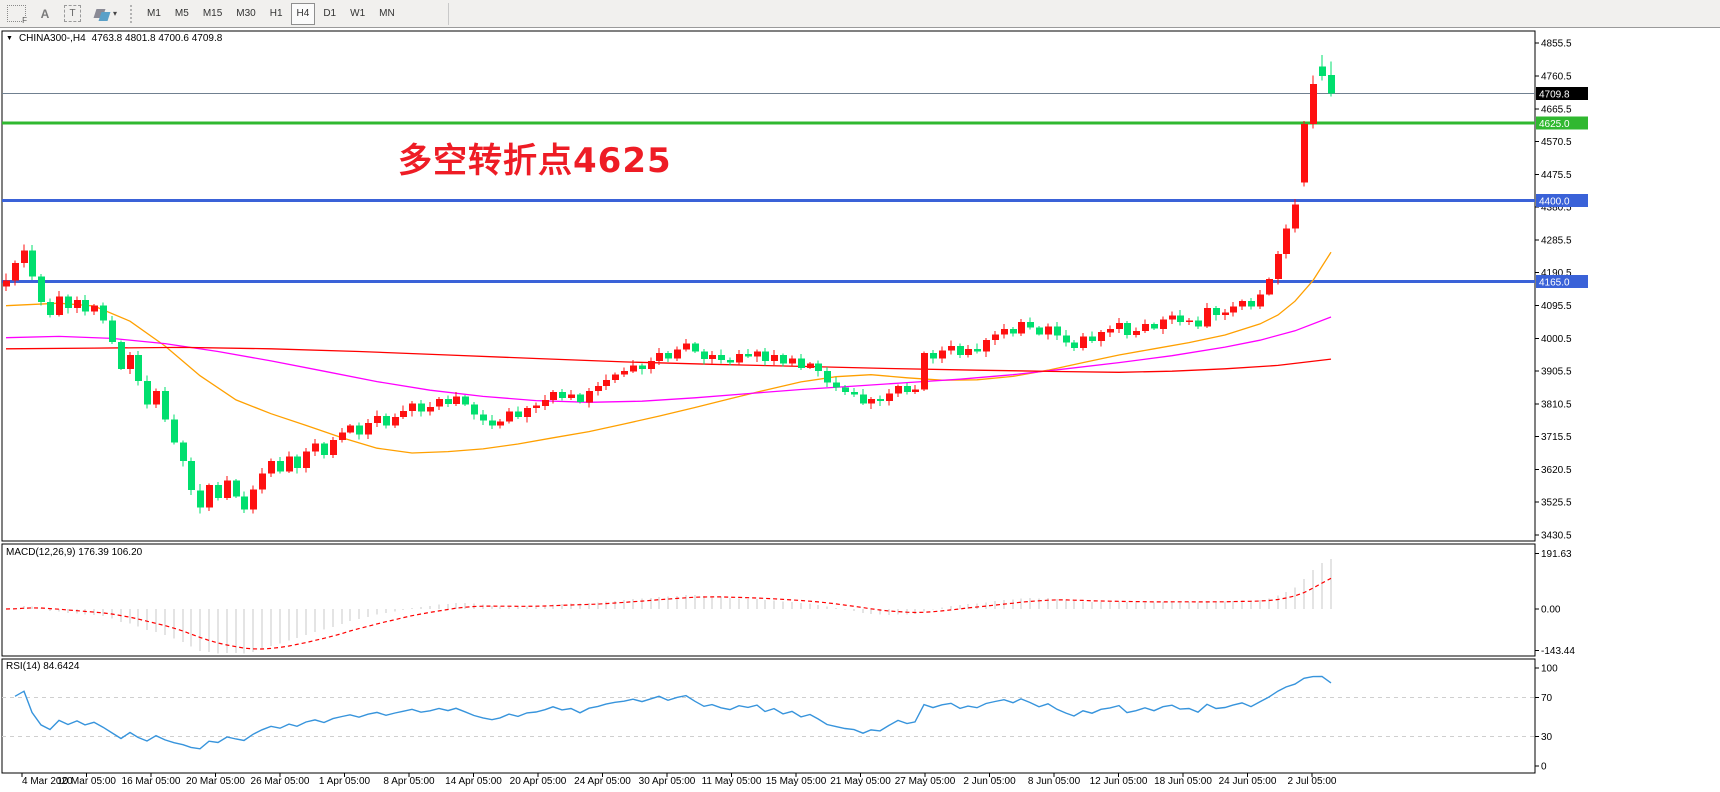  What do you see at coordinates (303, 13) in the screenshot?
I see `timeframe-button-h4: H4` at bounding box center [303, 13].